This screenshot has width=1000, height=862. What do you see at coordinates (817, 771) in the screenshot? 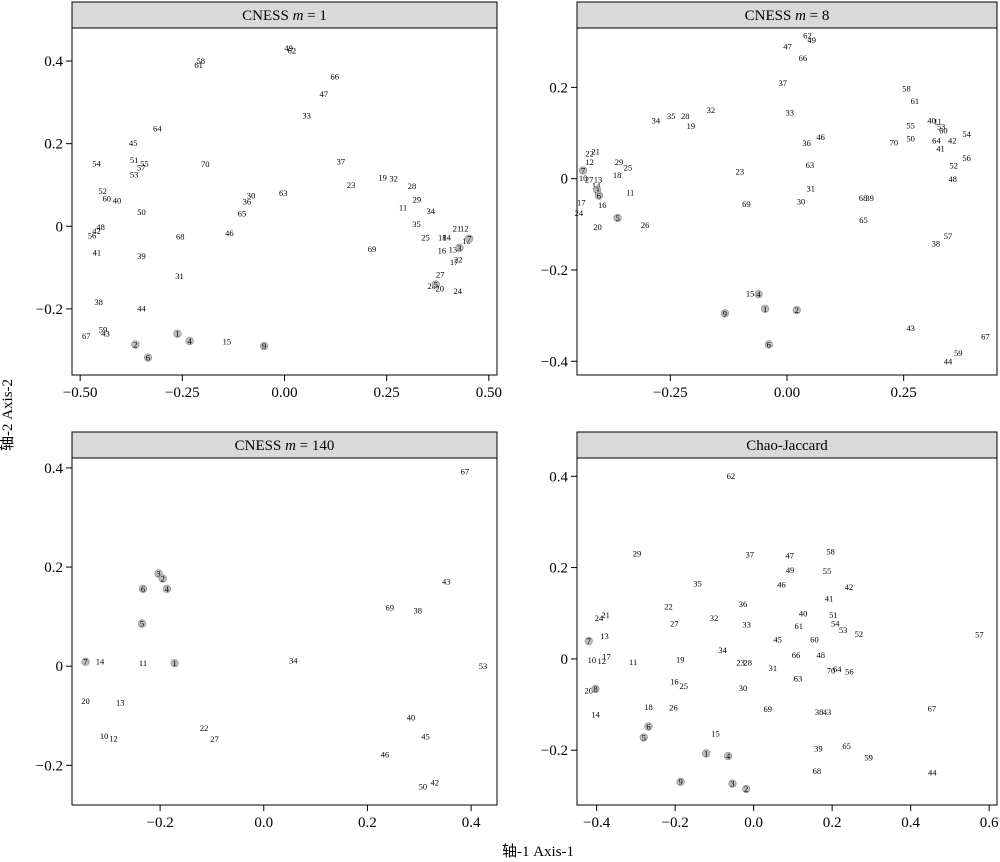
I see `point-label: 68` at bounding box center [817, 771].